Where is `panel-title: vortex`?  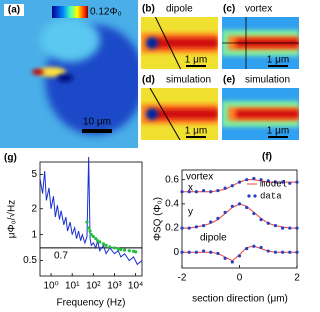
panel-title: vortex is located at coordinates (258, 9).